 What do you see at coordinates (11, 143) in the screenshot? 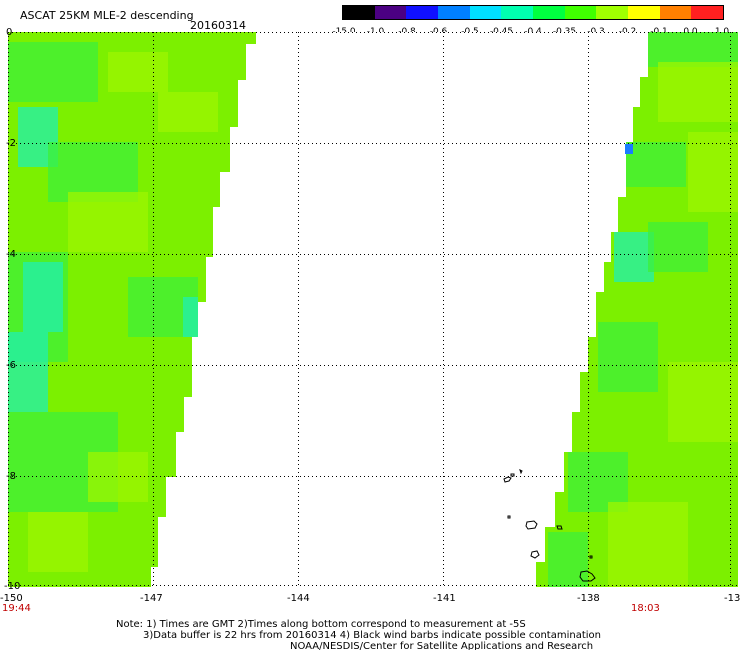
I see `lat-label-2: -2` at bounding box center [11, 143].